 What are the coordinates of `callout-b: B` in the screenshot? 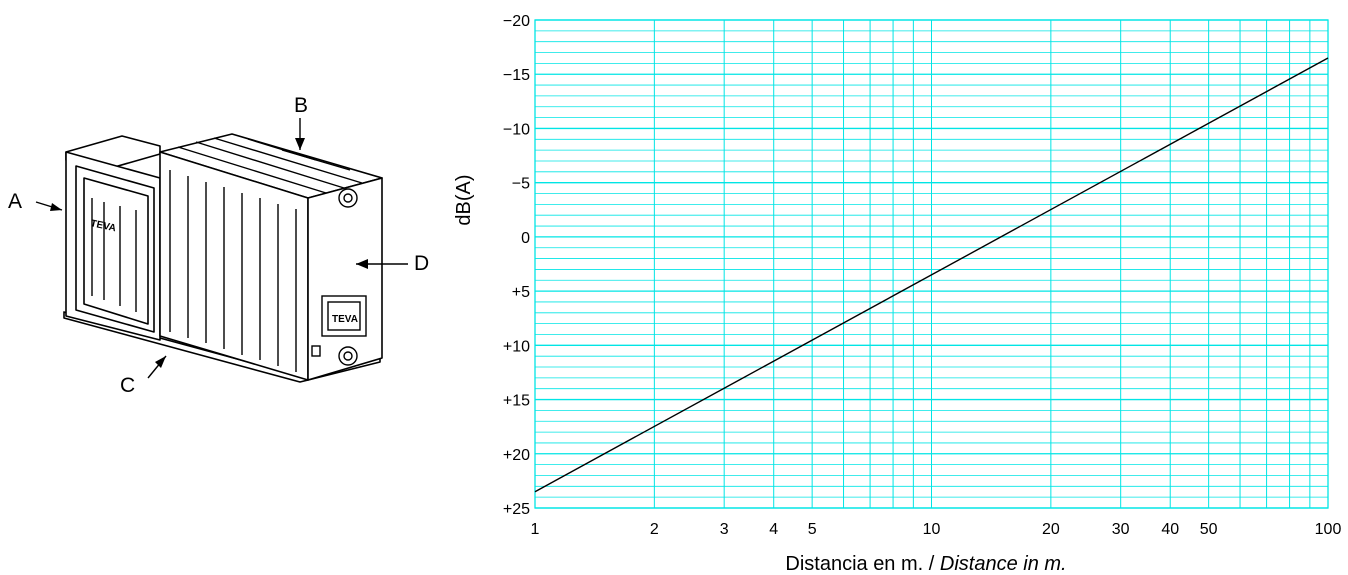 It's located at (301, 105).